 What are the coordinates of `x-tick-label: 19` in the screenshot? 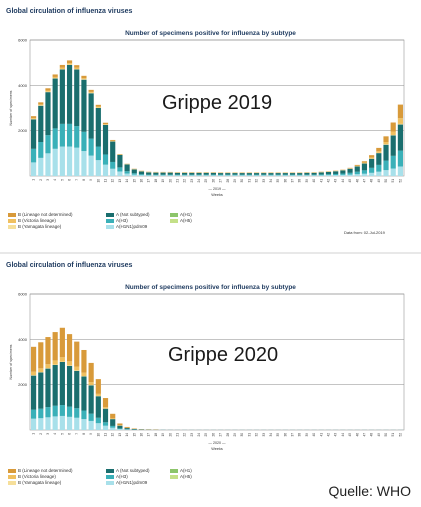 It's located at (163, 181).